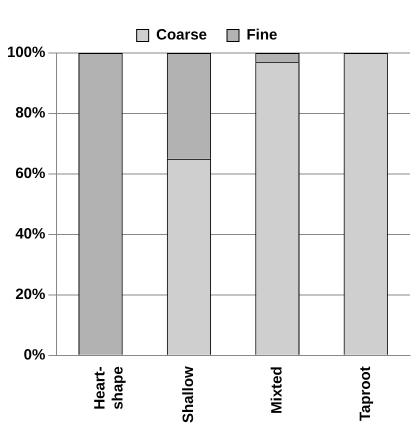 The width and height of the screenshot is (414, 426). Describe the element at coordinates (26, 53) in the screenshot. I see `y-tick-label: 100%` at that location.